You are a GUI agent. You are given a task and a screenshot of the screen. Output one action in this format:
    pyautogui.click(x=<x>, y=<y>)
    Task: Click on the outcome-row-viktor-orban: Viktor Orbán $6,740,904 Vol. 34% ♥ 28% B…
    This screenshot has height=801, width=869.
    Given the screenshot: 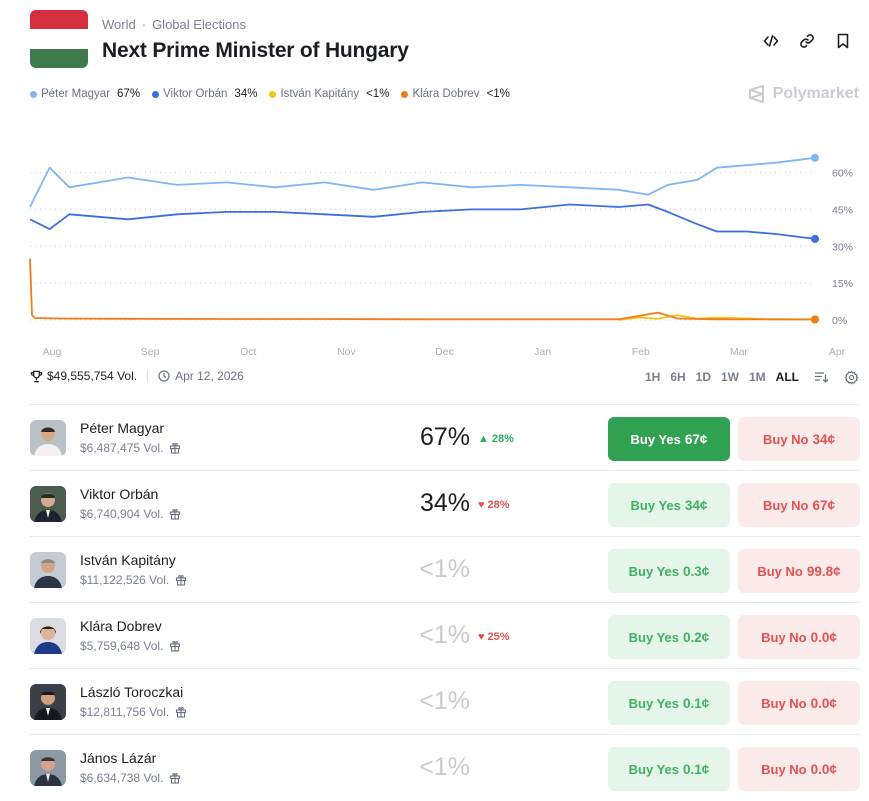 What is the action you would take?
    pyautogui.click(x=445, y=503)
    